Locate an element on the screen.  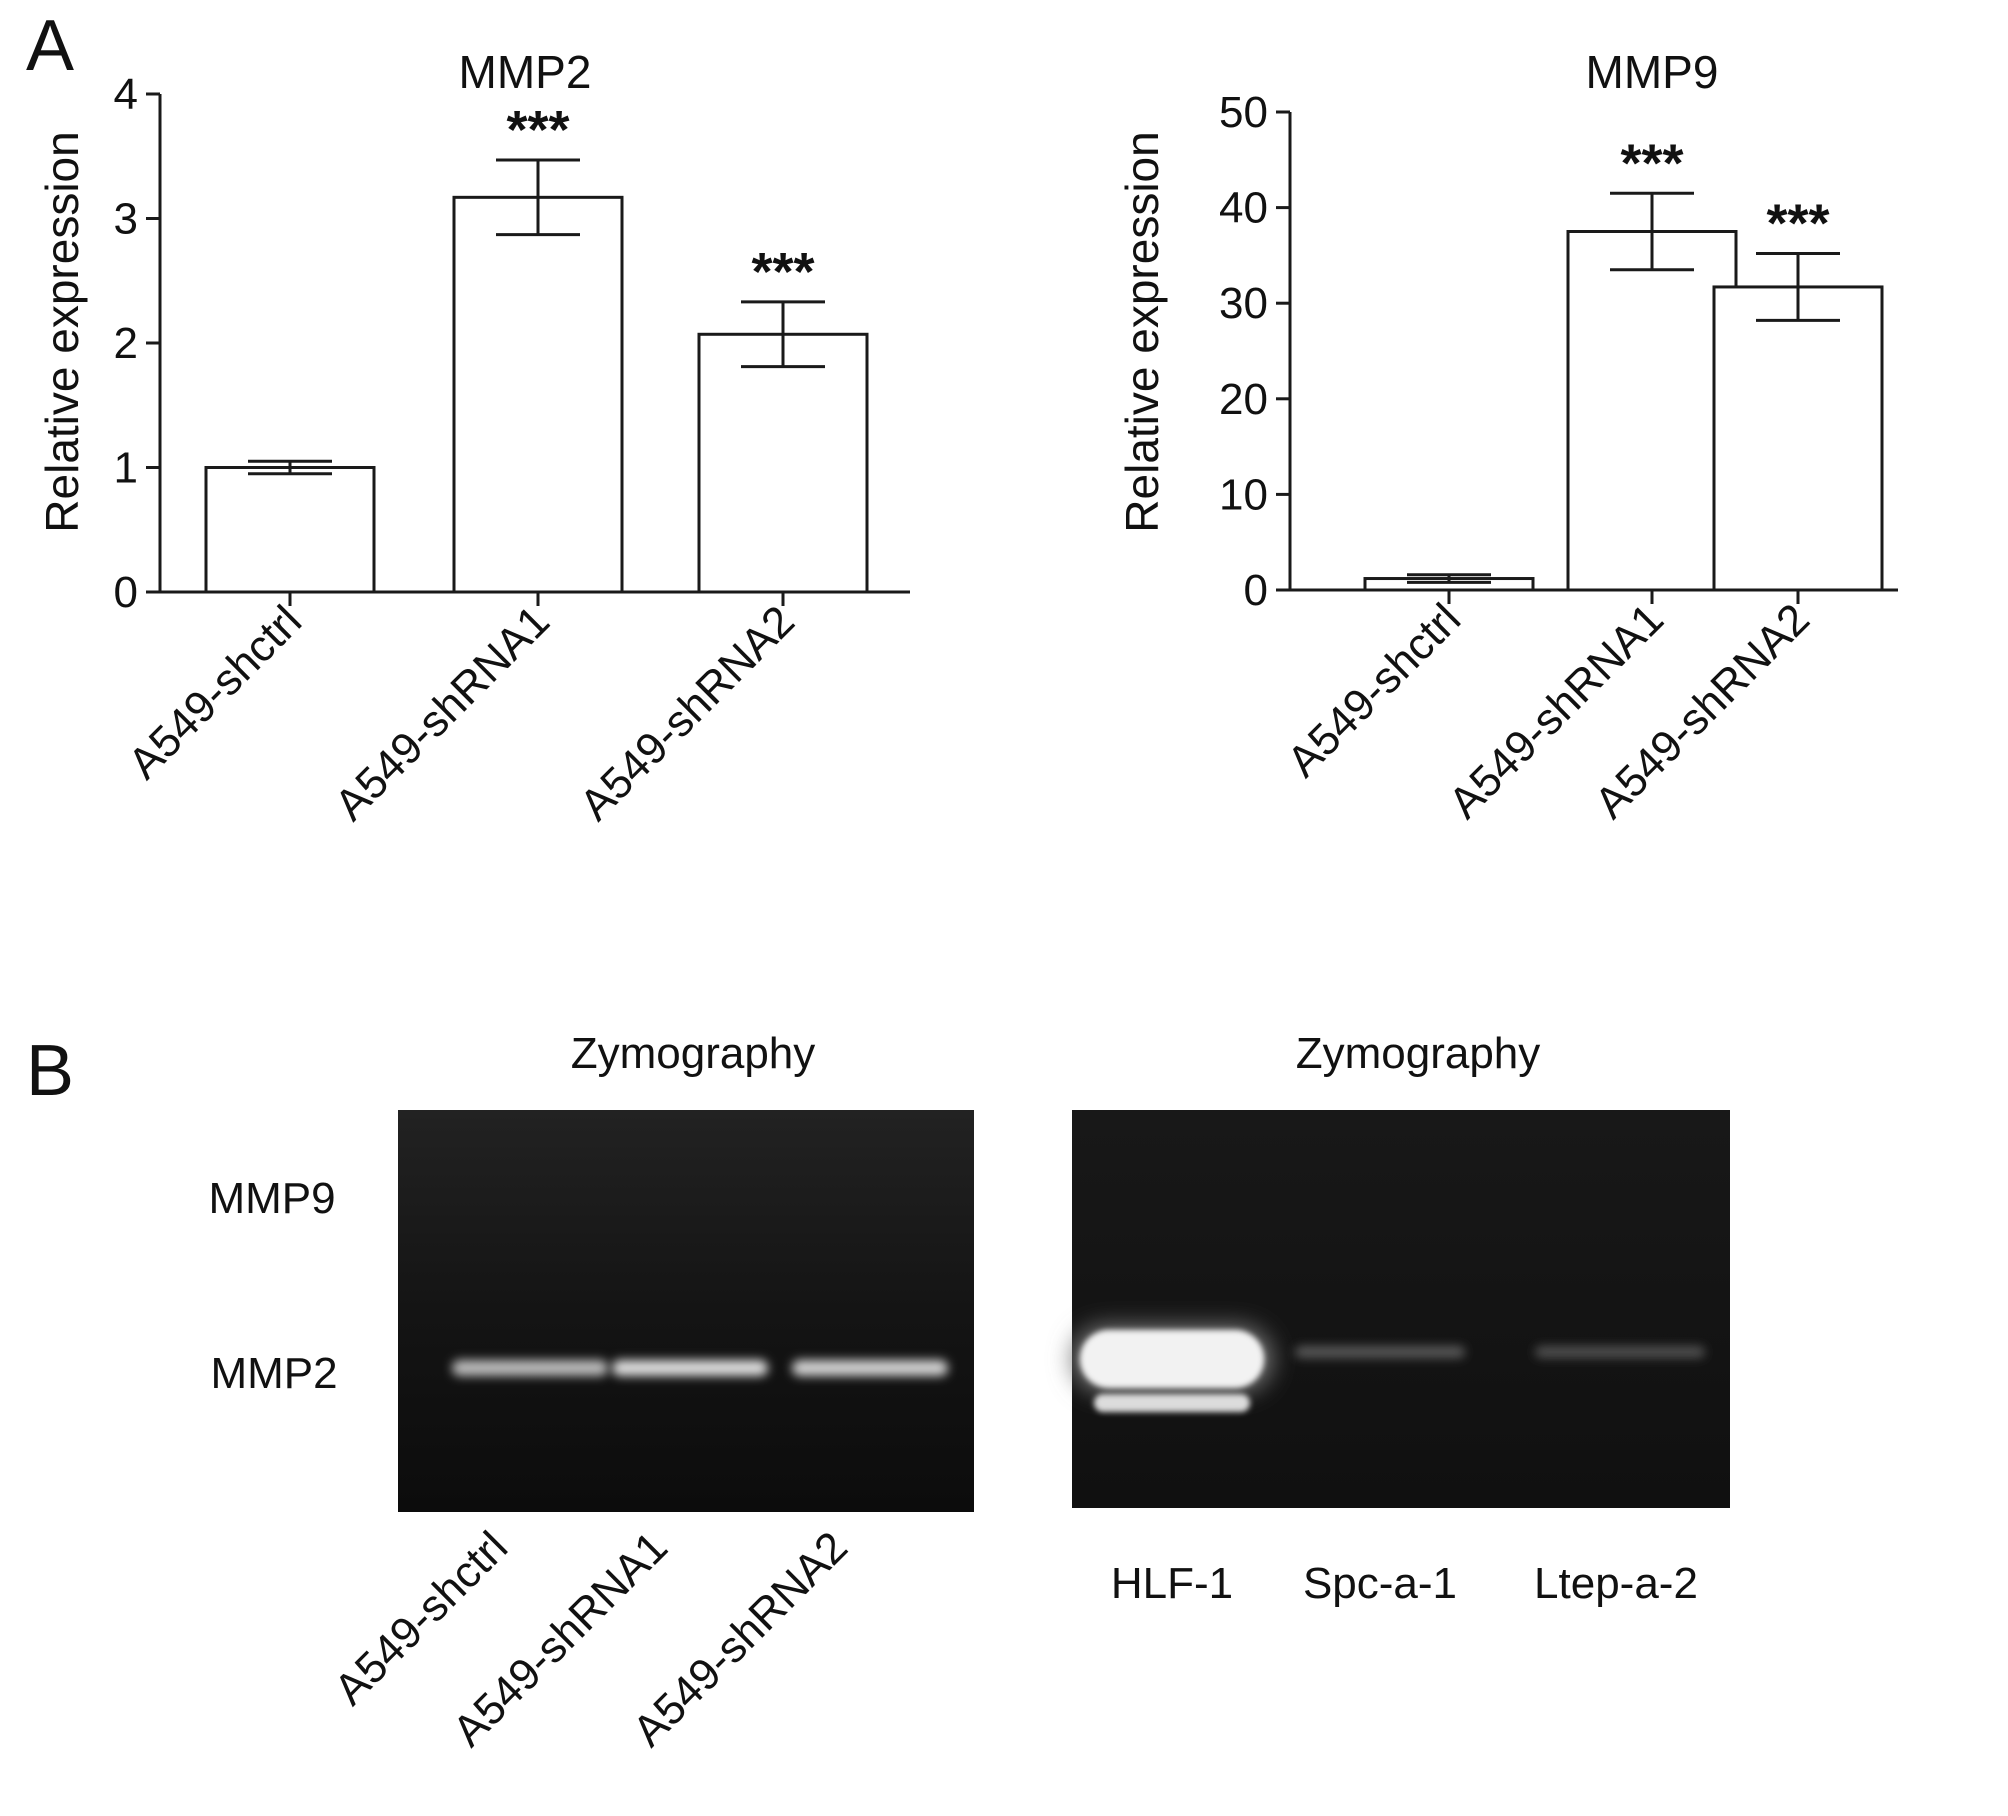
mmp2-lower-band is located at coordinates (1172, 1403).